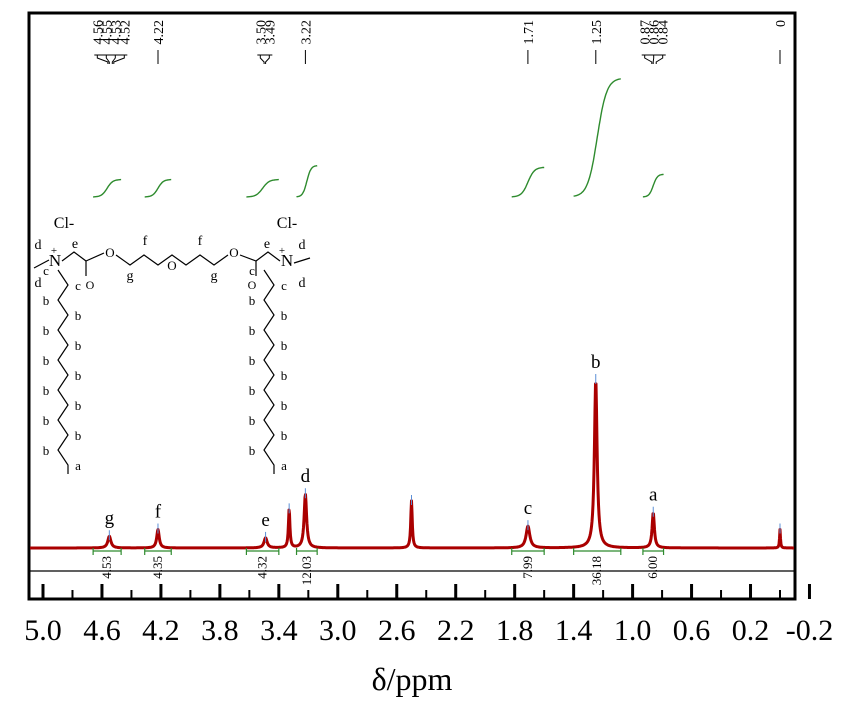 This screenshot has width=851, height=714. Describe the element at coordinates (95, 257) in the screenshot. I see `ester-bond` at that location.